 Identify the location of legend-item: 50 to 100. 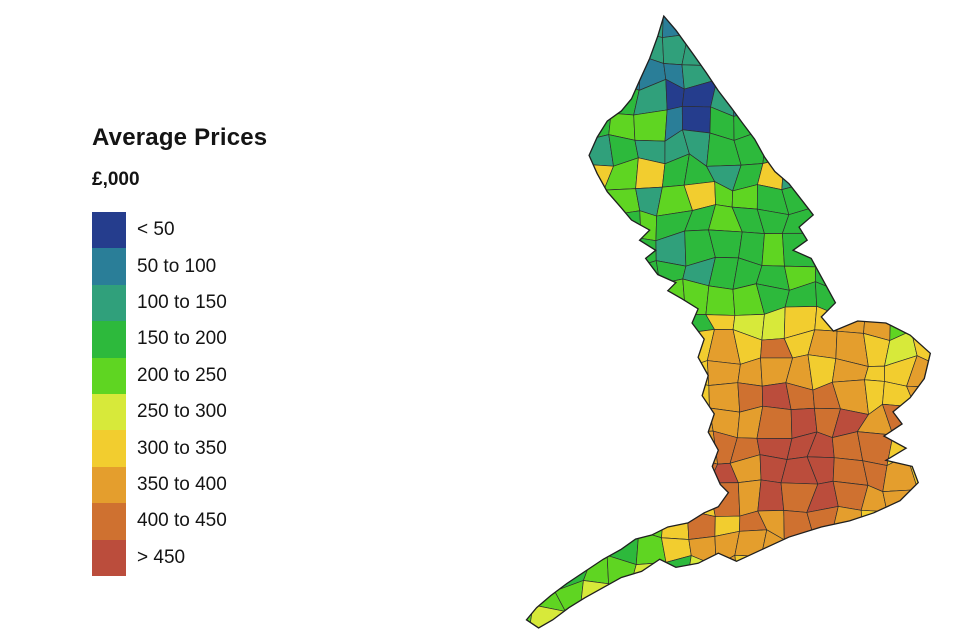
(179, 266).